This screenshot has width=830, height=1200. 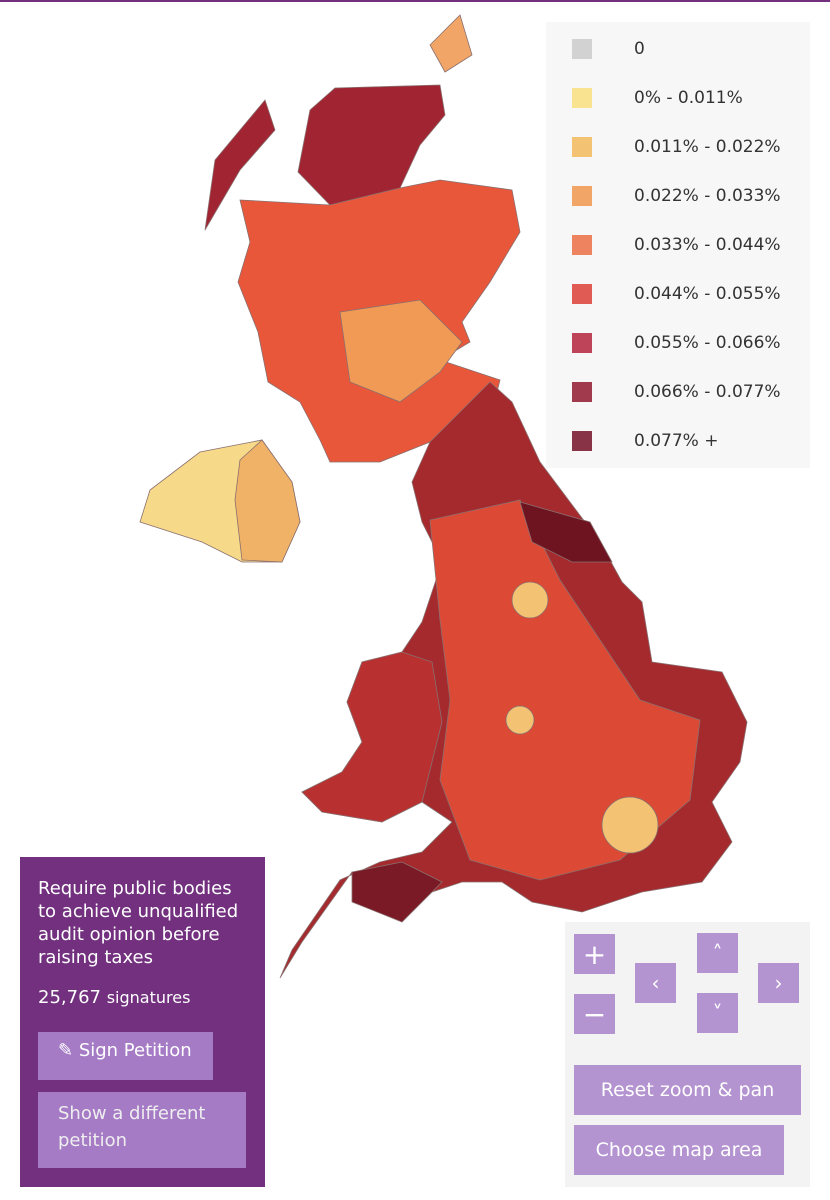 What do you see at coordinates (655, 983) in the screenshot?
I see `pan-left: ‹` at bounding box center [655, 983].